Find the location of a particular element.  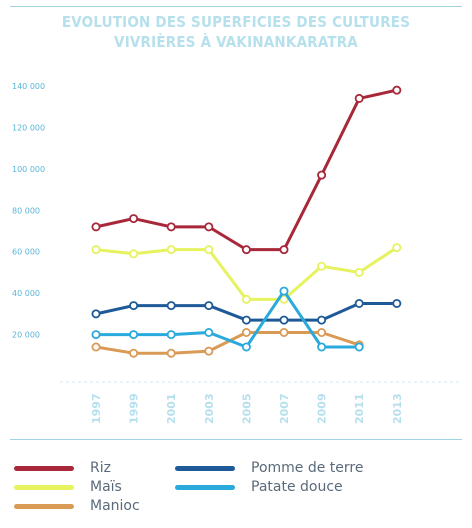

y-tick-label: 60 000 is located at coordinates (26, 252).